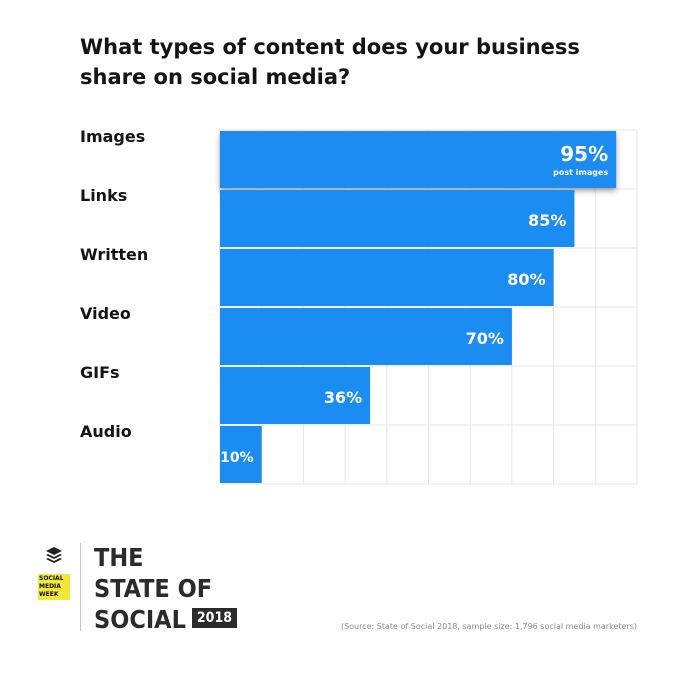 The height and width of the screenshot is (700, 700). What do you see at coordinates (237, 458) in the screenshot?
I see `data-label: 10%` at bounding box center [237, 458].